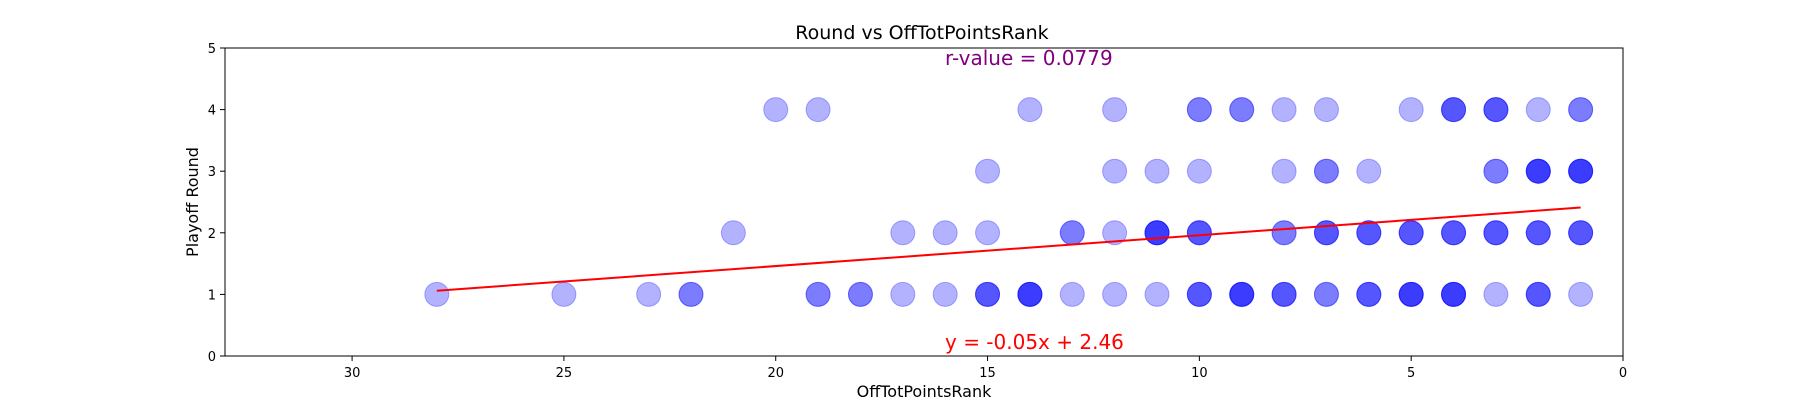  I want to click on x-tick-label: 0, so click(1623, 373).